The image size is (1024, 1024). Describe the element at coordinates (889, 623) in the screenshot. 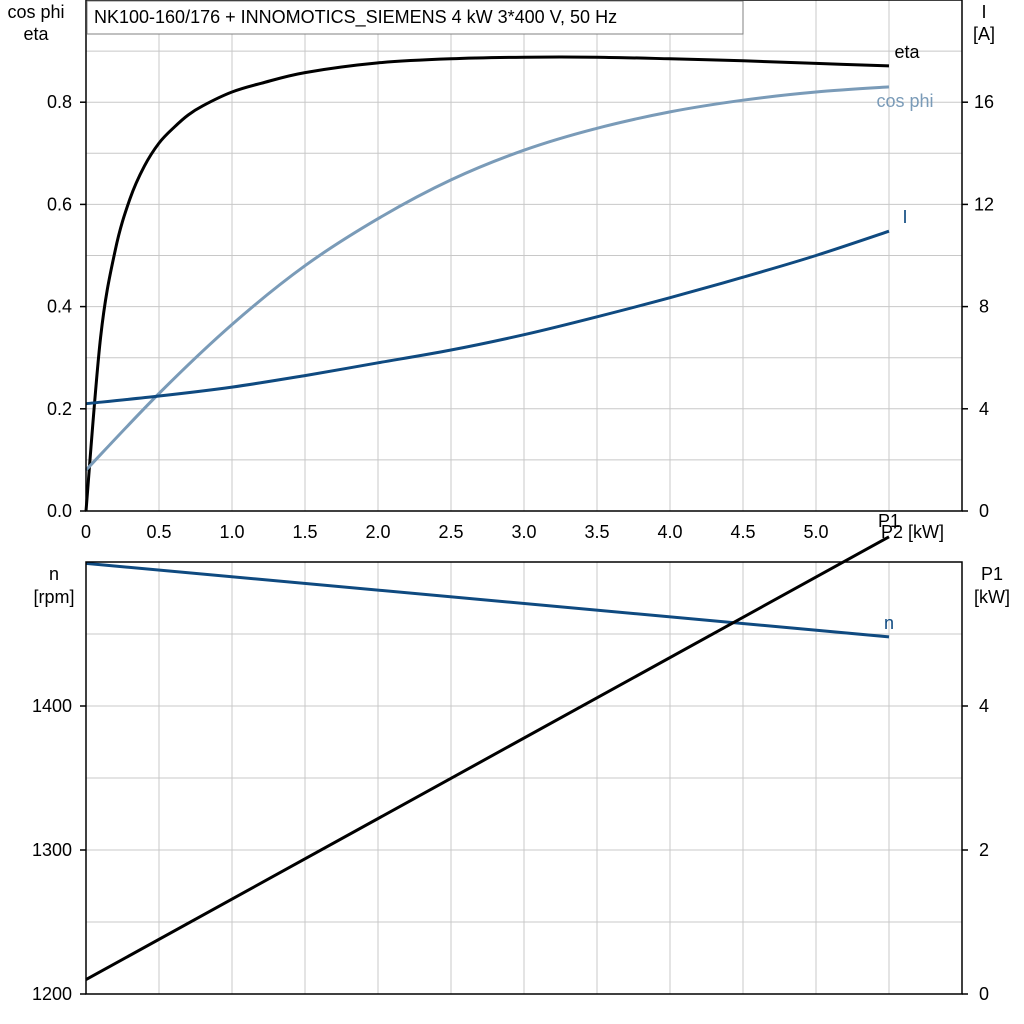

I see `series-n-label: n` at that location.